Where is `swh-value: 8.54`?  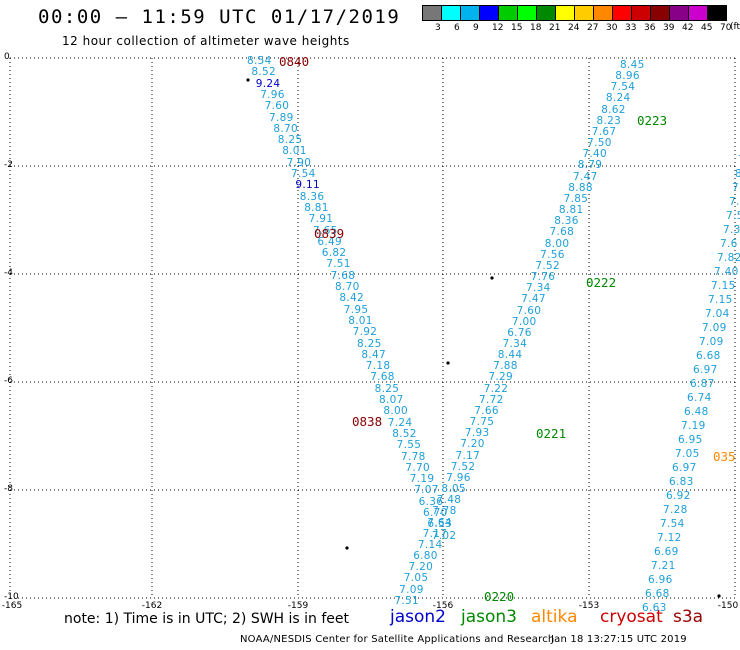 swh-value: 8.54 is located at coordinates (259, 61).